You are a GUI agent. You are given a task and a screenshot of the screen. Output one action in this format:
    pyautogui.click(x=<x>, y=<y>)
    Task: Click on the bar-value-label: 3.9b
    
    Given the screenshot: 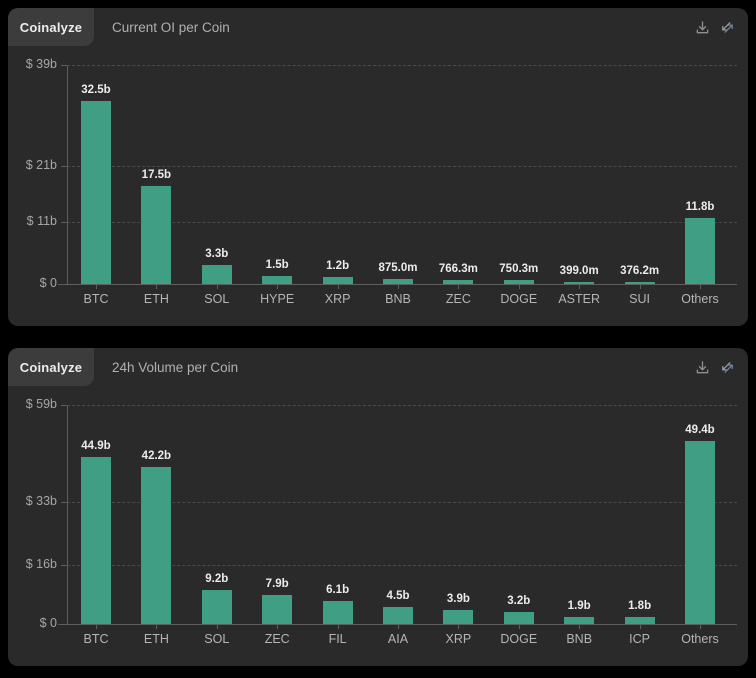 What is the action you would take?
    pyautogui.click(x=458, y=599)
    